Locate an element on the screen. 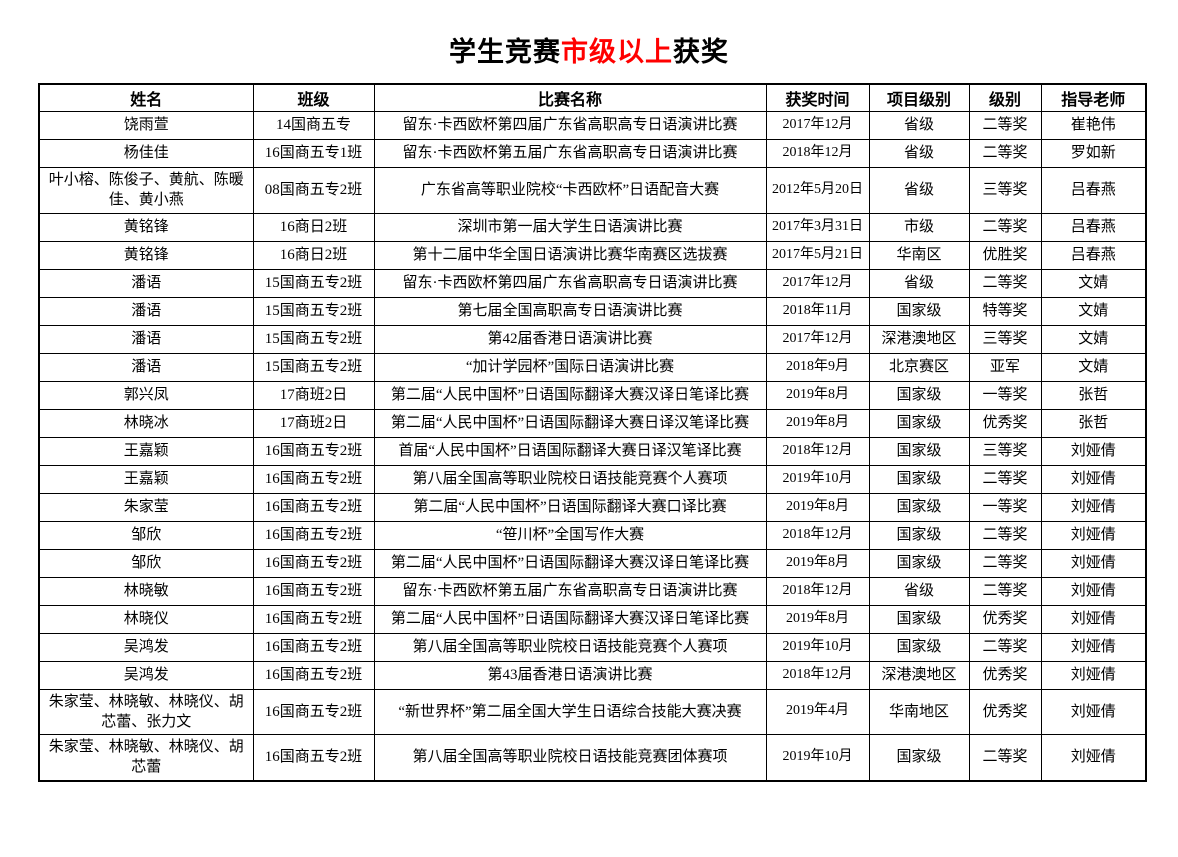 This screenshot has height=857, width=1178. cell-advisor: 文婧 is located at coordinates (1093, 311).